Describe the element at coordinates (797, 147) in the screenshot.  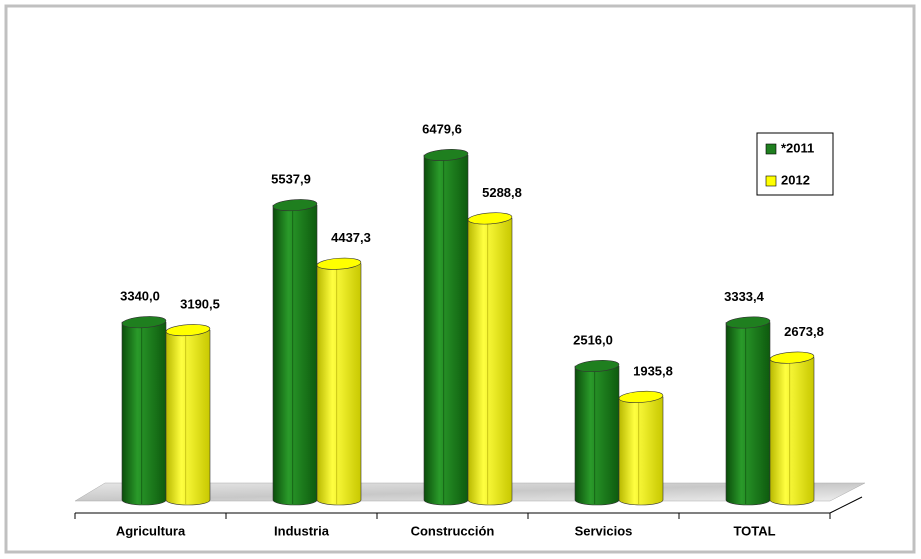
I see `legend-label: *2011` at that location.